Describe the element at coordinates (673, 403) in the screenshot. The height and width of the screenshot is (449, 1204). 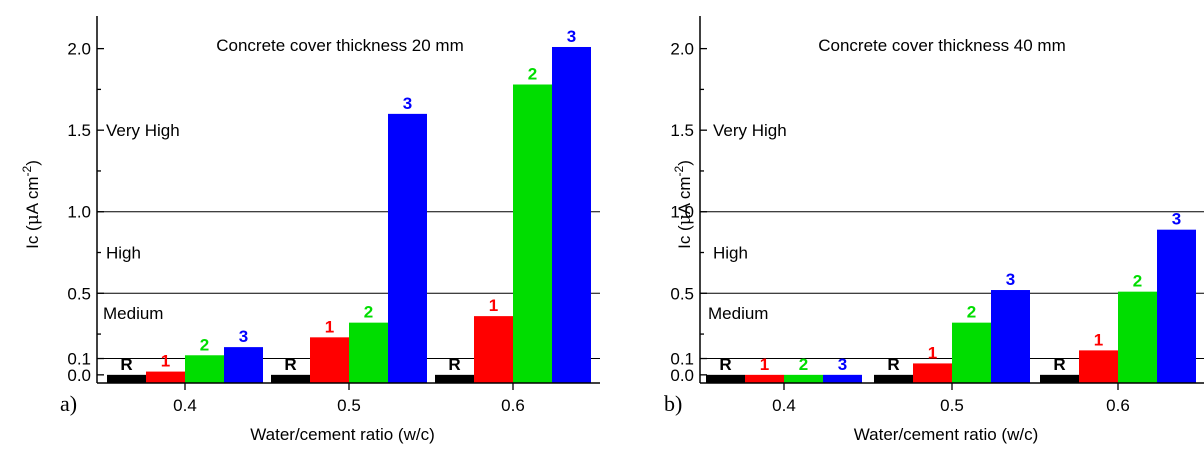
I see `panel-tag: b)` at that location.